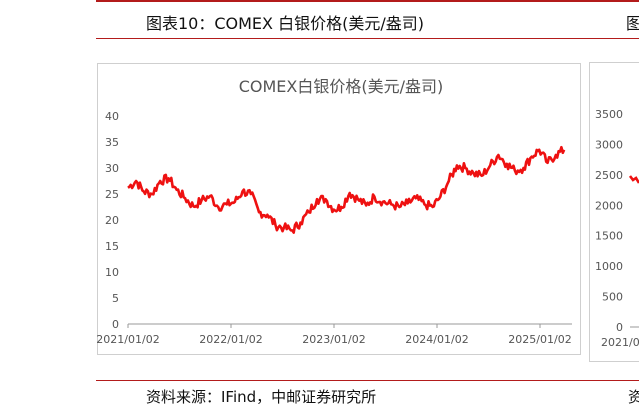 This screenshot has height=419, width=639. What do you see at coordinates (633, 397) in the screenshot?
I see `next-source-fragment: 资` at bounding box center [633, 397].